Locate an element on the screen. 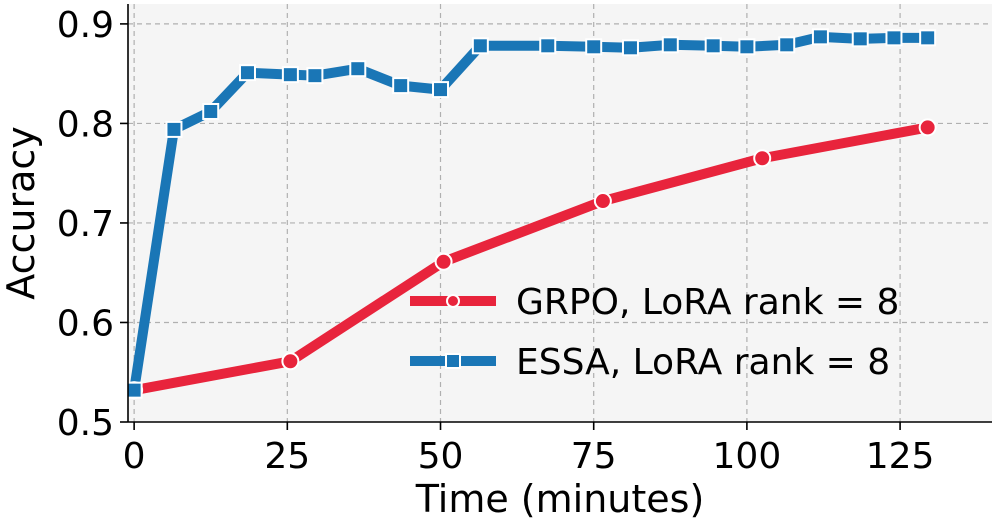  y-tick-label: 0.6 is located at coordinates (85, 323).